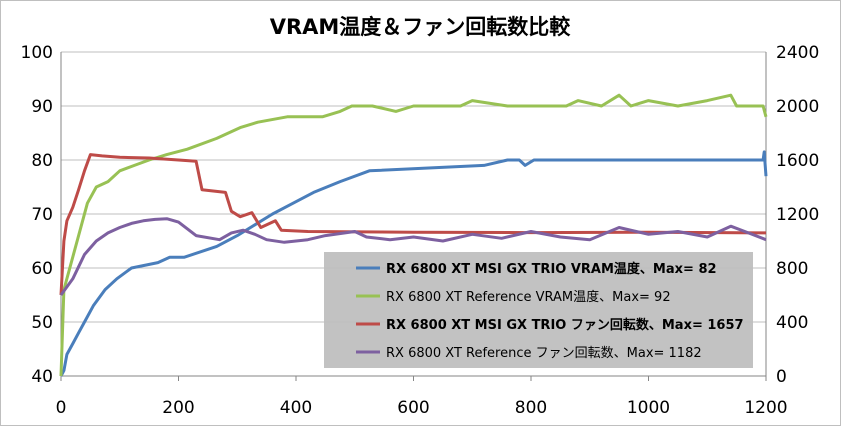  Describe the element at coordinates (792, 323) in the screenshot. I see `y-right-tick-label: 400` at that location.